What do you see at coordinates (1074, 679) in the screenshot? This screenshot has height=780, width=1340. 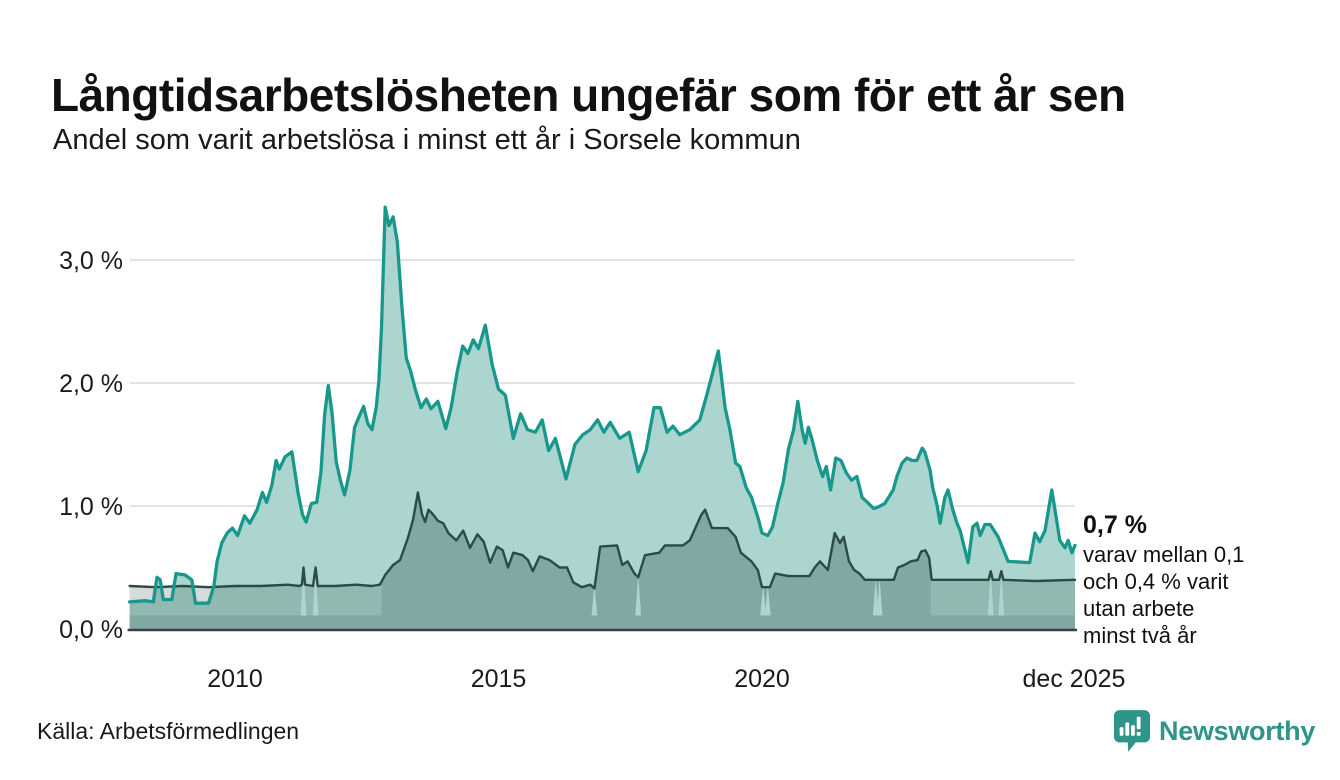 I see `x-tick-label: dec 2025` at bounding box center [1074, 679].